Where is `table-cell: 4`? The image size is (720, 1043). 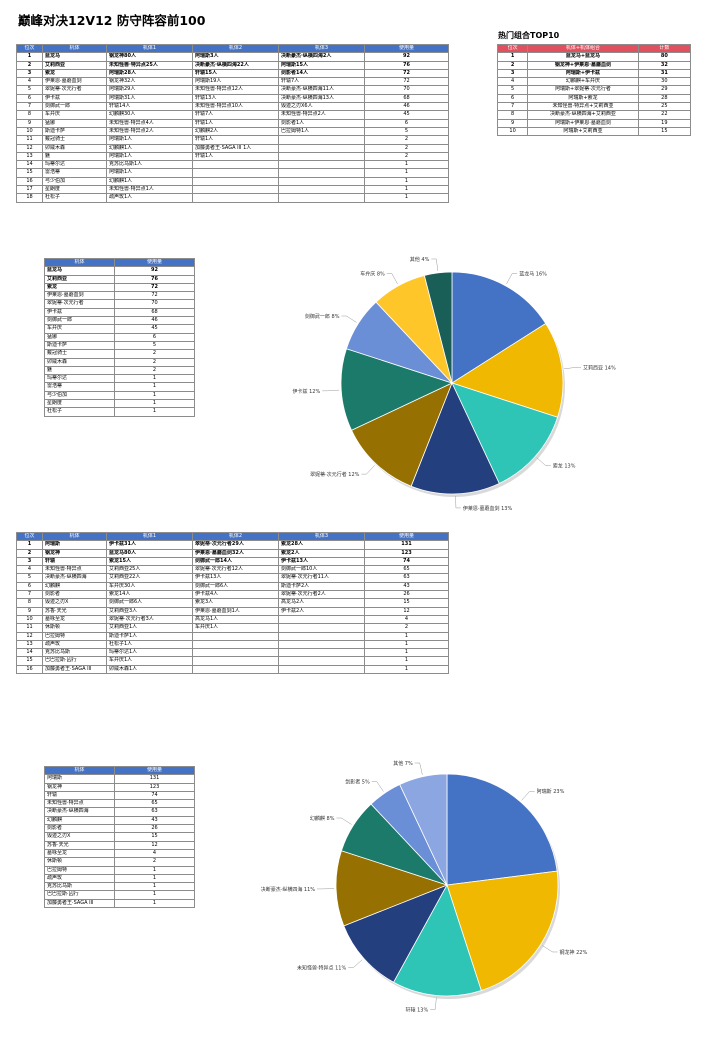
table-cell: 4 is located at coordinates (512, 82).